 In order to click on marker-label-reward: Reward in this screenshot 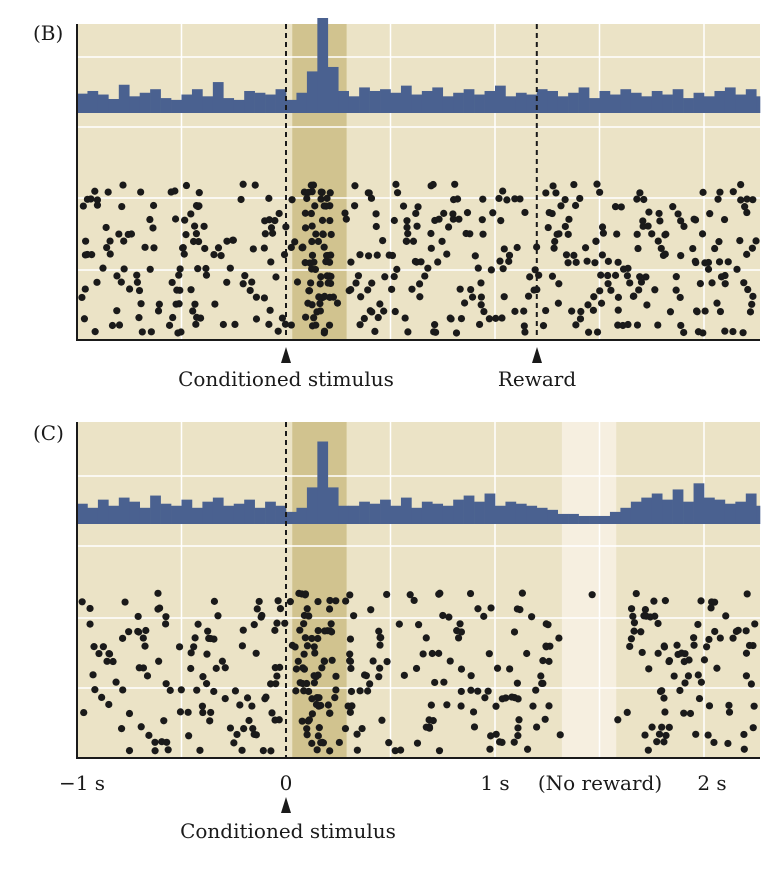, I will do `click(537, 379)`.